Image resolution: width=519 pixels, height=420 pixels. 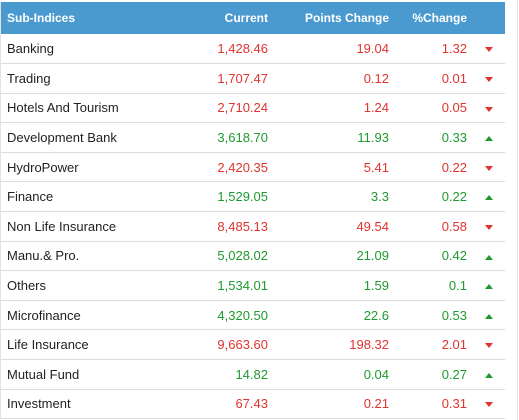 What do you see at coordinates (242, 315) in the screenshot?
I see `row-current-value: 4,320.50` at bounding box center [242, 315].